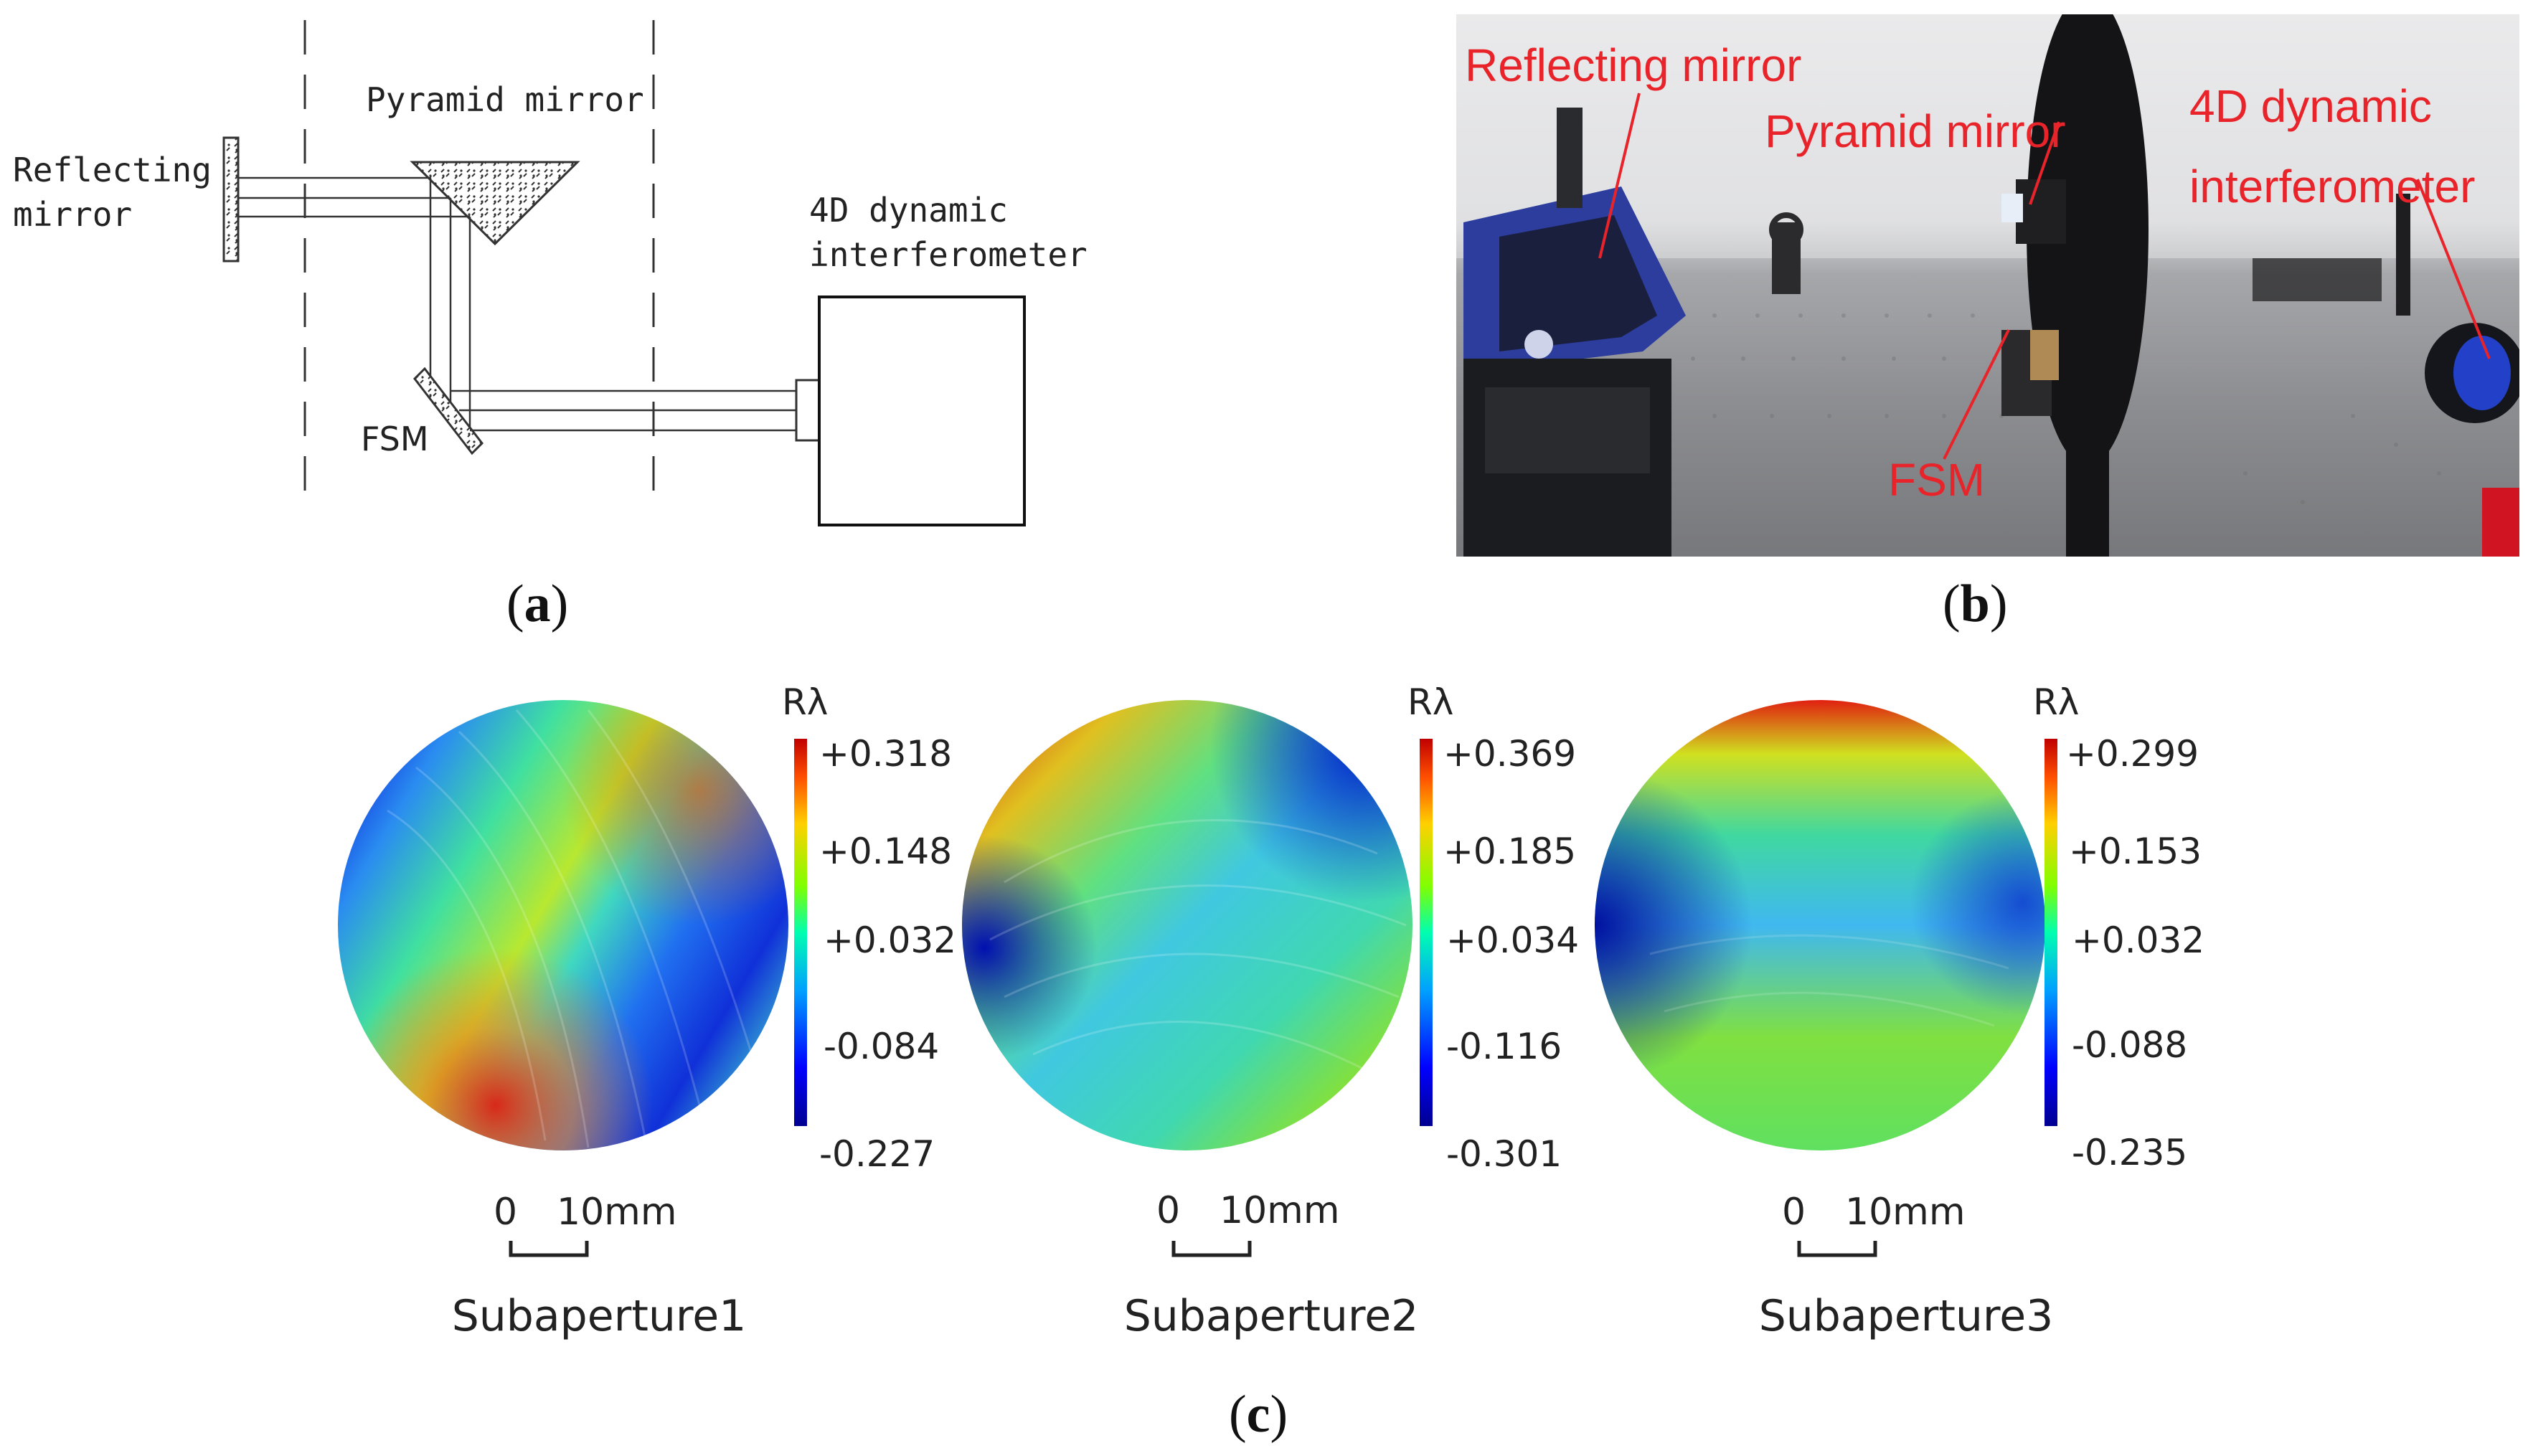 This screenshot has height=1456, width=2528. What do you see at coordinates (1794, 1212) in the screenshot?
I see `subaperture3-scale-zero: 0` at bounding box center [1794, 1212].